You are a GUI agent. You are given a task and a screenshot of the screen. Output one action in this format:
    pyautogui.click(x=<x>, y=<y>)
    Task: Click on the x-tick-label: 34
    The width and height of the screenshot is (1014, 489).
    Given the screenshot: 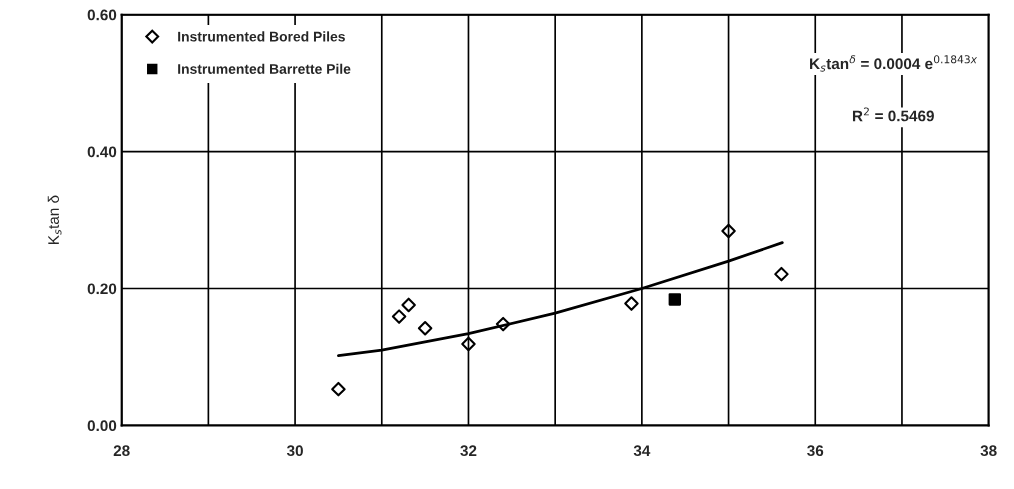 What is the action you would take?
    pyautogui.click(x=642, y=451)
    